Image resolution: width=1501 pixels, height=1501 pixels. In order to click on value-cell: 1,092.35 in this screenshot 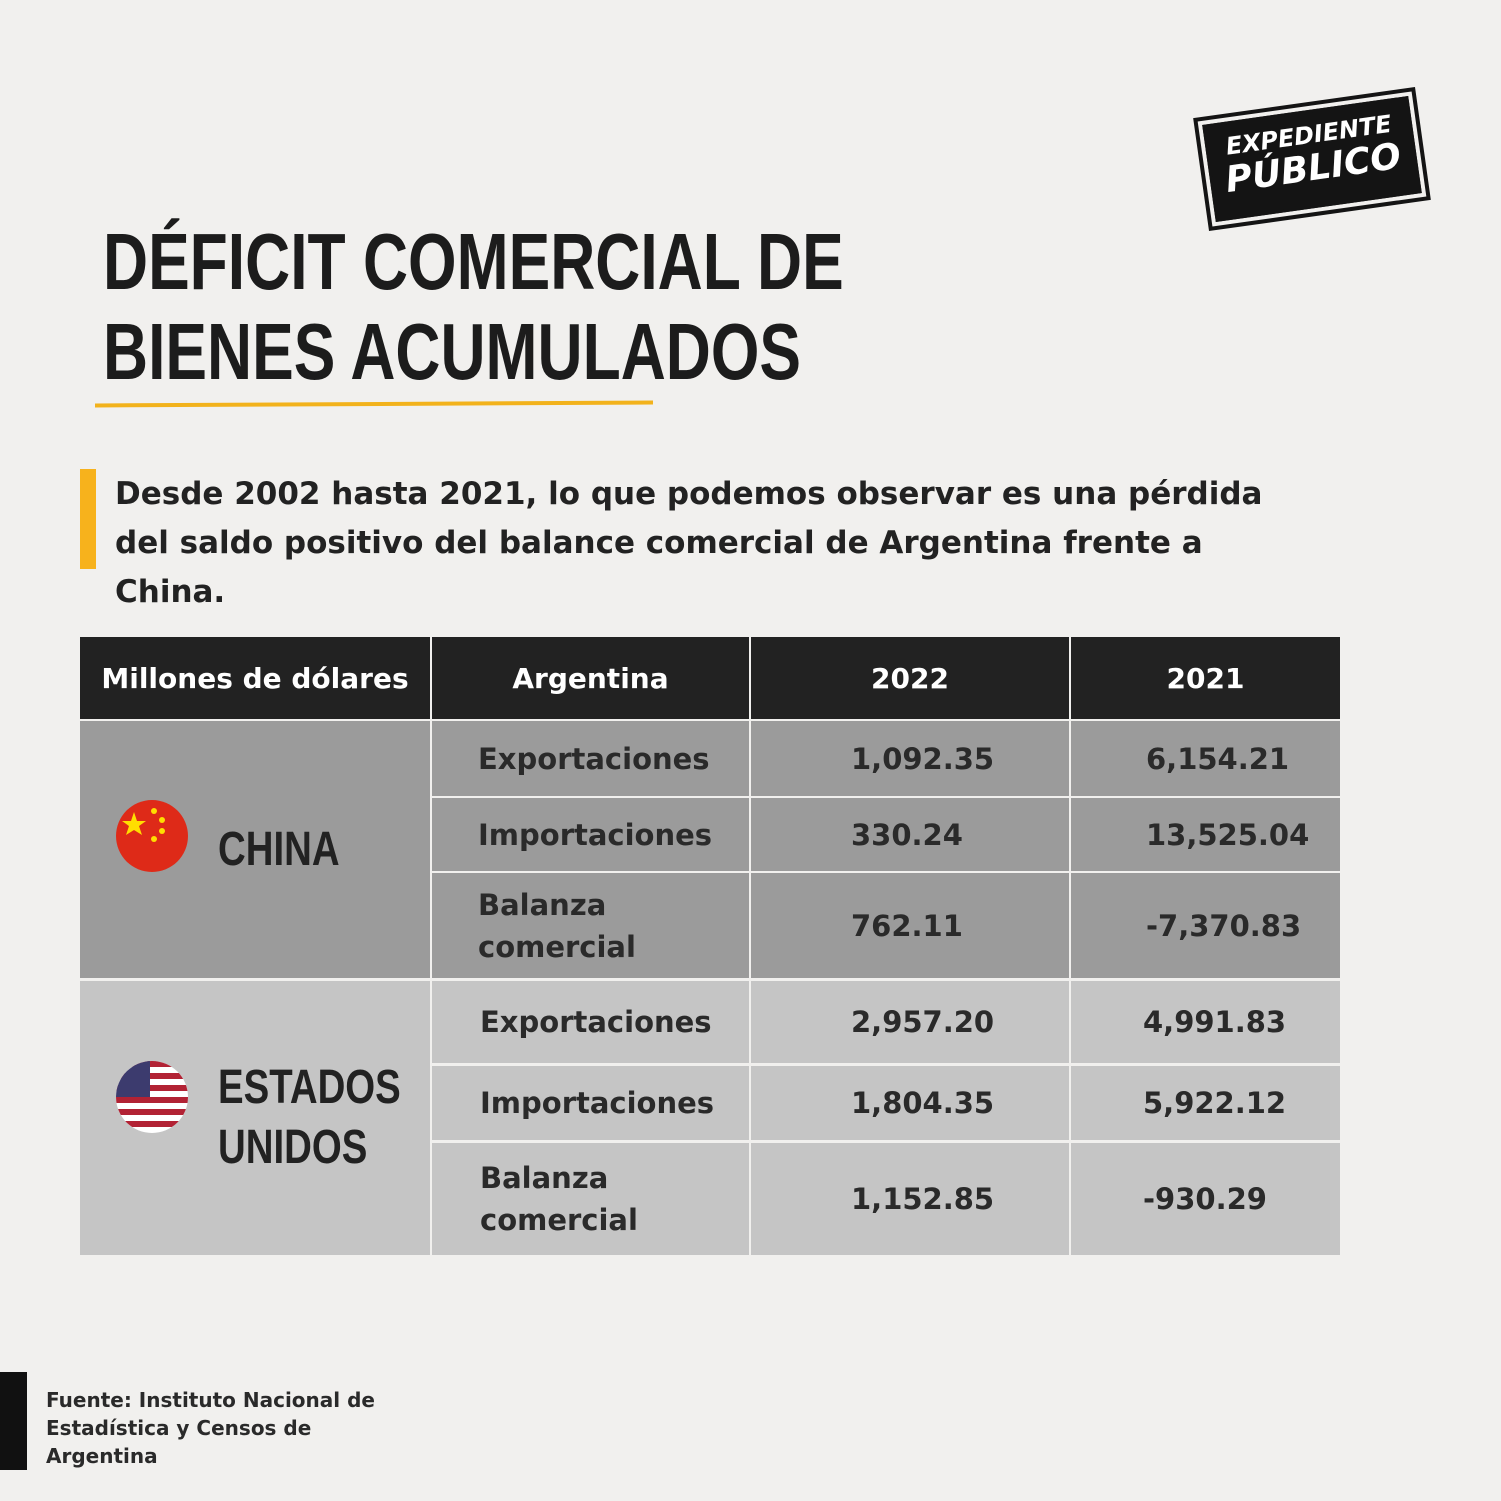, I will do `click(910, 758)`.